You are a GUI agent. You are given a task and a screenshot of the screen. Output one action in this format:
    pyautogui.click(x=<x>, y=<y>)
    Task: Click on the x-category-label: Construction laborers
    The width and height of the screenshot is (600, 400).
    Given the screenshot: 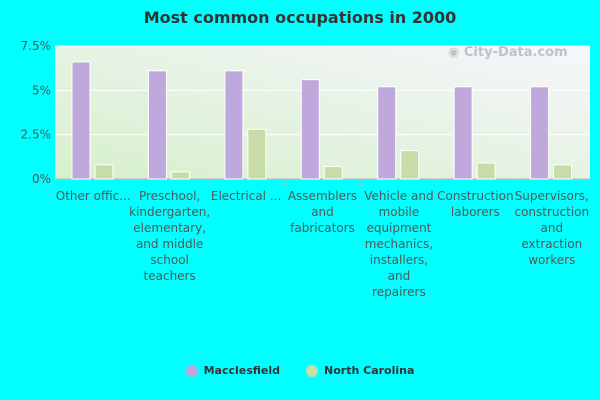 What is the action you would take?
    pyautogui.click(x=475, y=204)
    